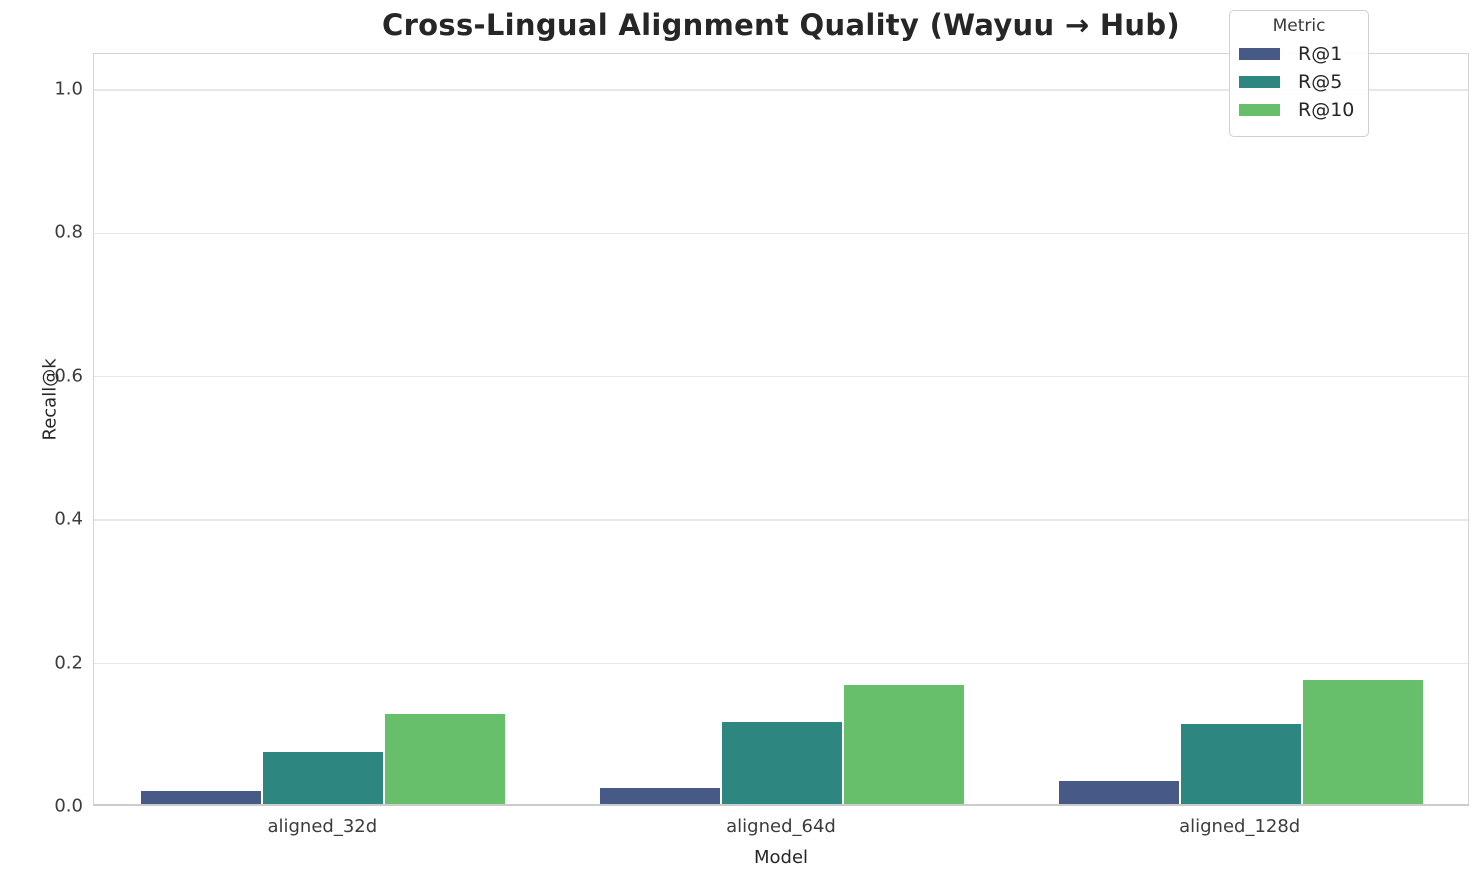 The height and width of the screenshot is (885, 1484). I want to click on legend-item-R@5: R@5, so click(1299, 82).